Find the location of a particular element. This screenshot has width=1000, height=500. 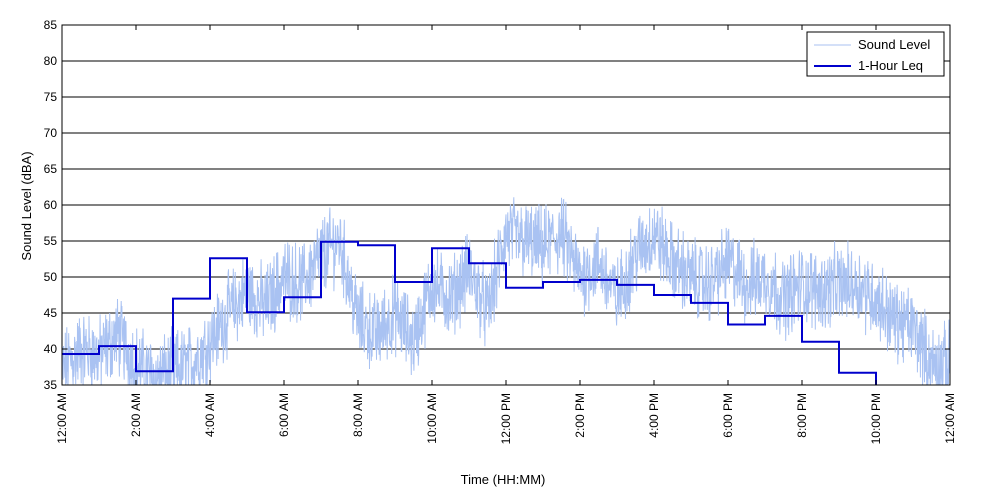

x-tick-label: 6:00 PM is located at coordinates (728, 415).